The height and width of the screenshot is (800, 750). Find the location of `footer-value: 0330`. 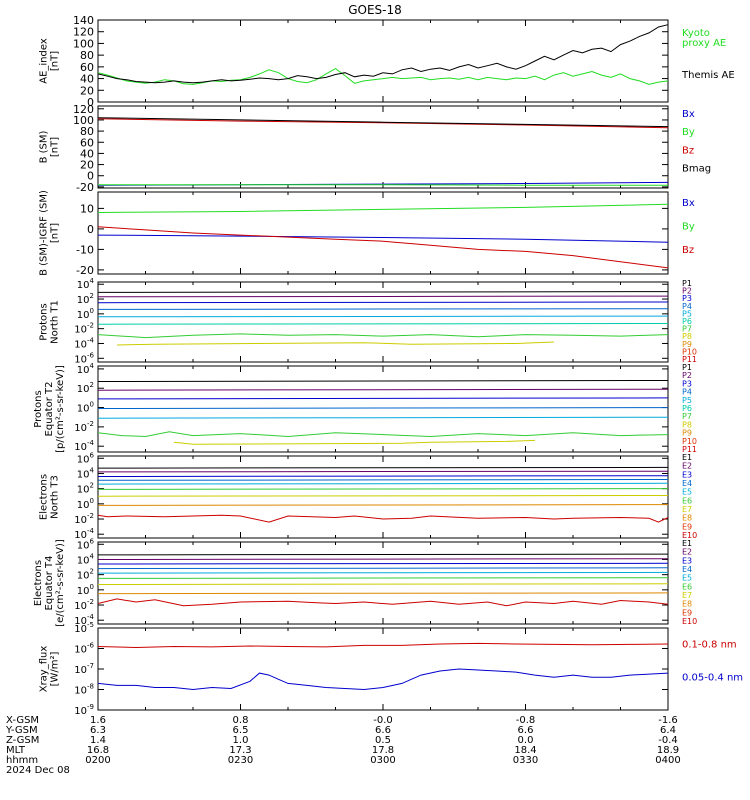

footer-value: 0330 is located at coordinates (525, 760).